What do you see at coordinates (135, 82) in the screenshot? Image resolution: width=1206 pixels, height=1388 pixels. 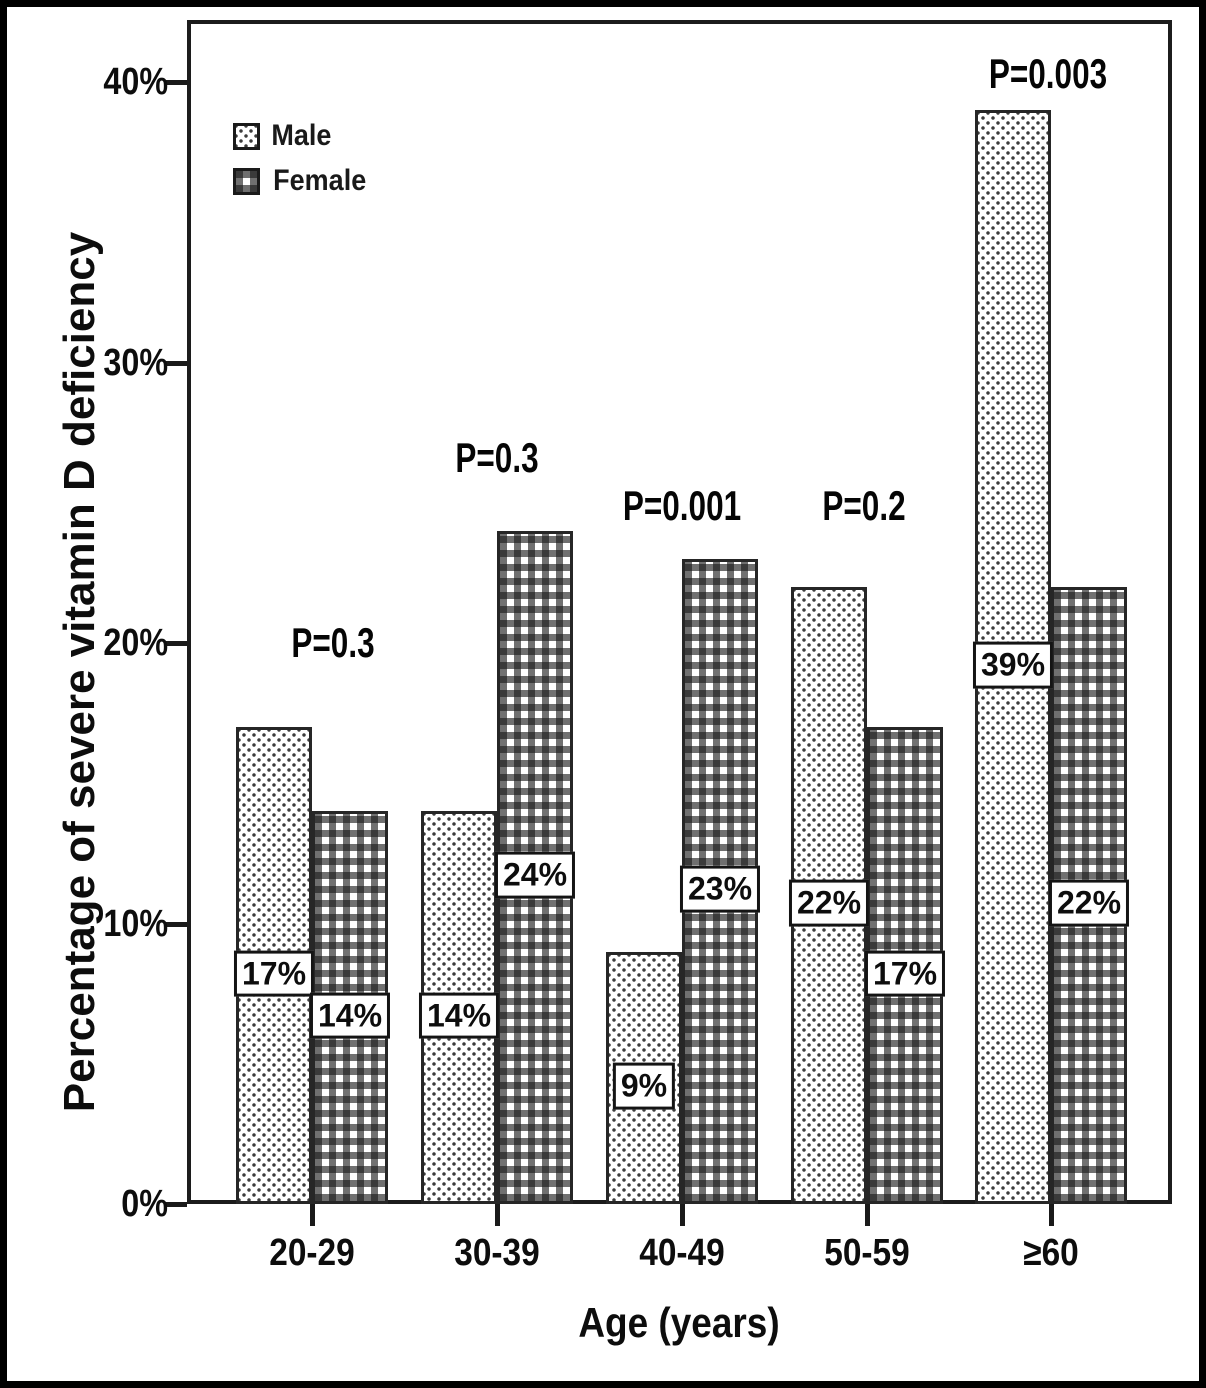 I see `y-tick-label-text: 40%` at bounding box center [135, 82].